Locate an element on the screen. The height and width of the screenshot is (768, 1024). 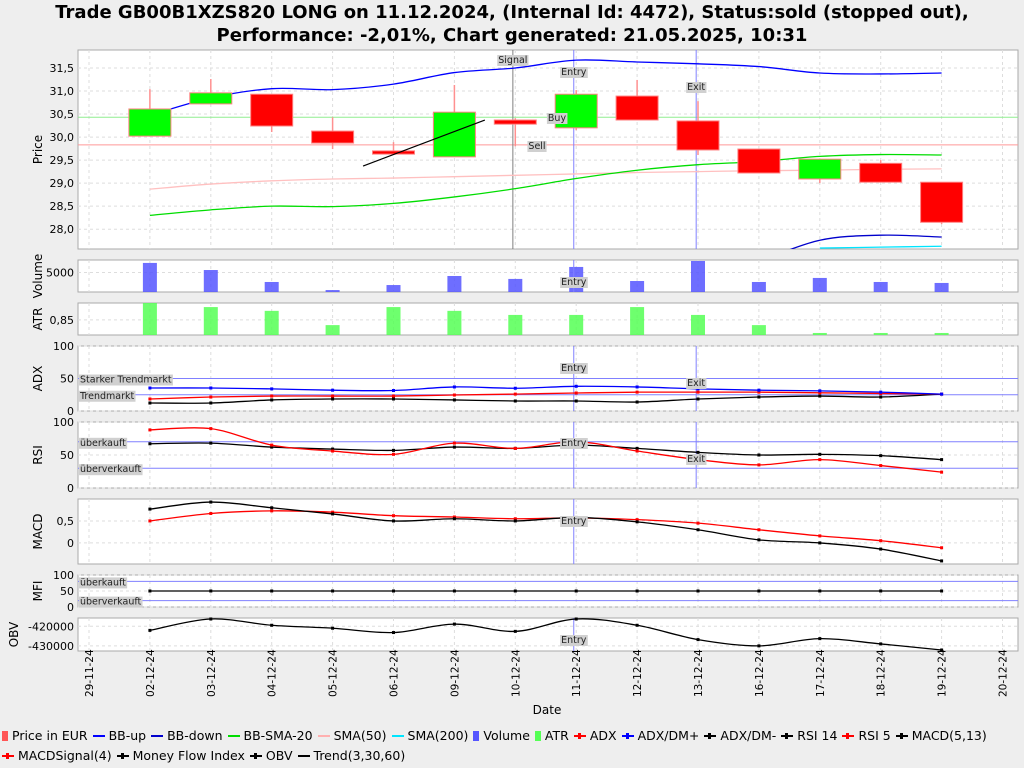
x-tick-label: 02-12-24 is located at coordinates (151, 673).